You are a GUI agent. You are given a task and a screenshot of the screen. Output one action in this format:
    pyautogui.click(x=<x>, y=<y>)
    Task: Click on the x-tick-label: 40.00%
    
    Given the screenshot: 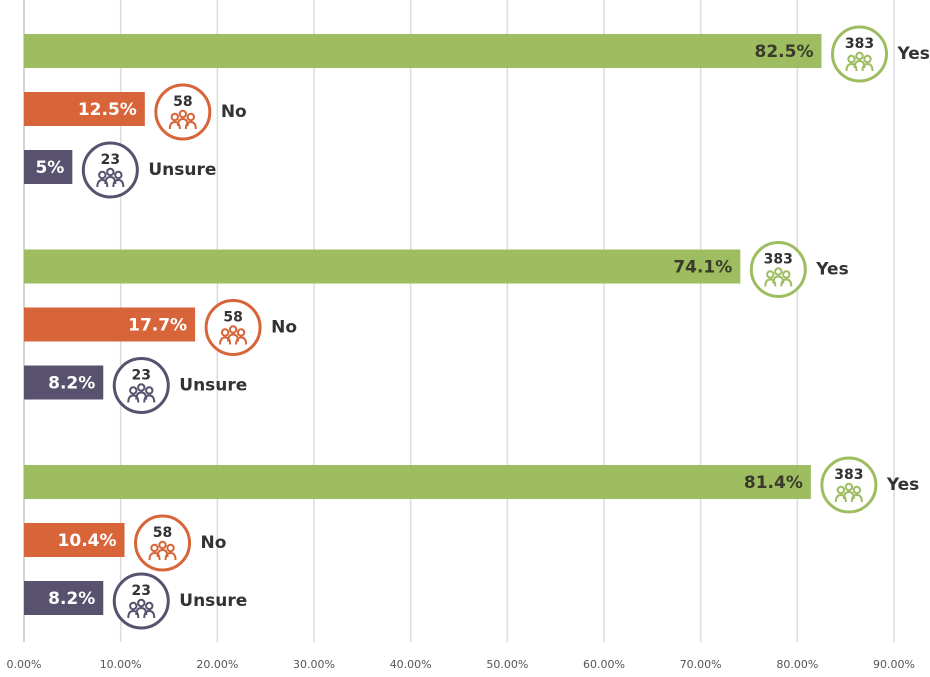 What is the action you would take?
    pyautogui.click(x=411, y=664)
    